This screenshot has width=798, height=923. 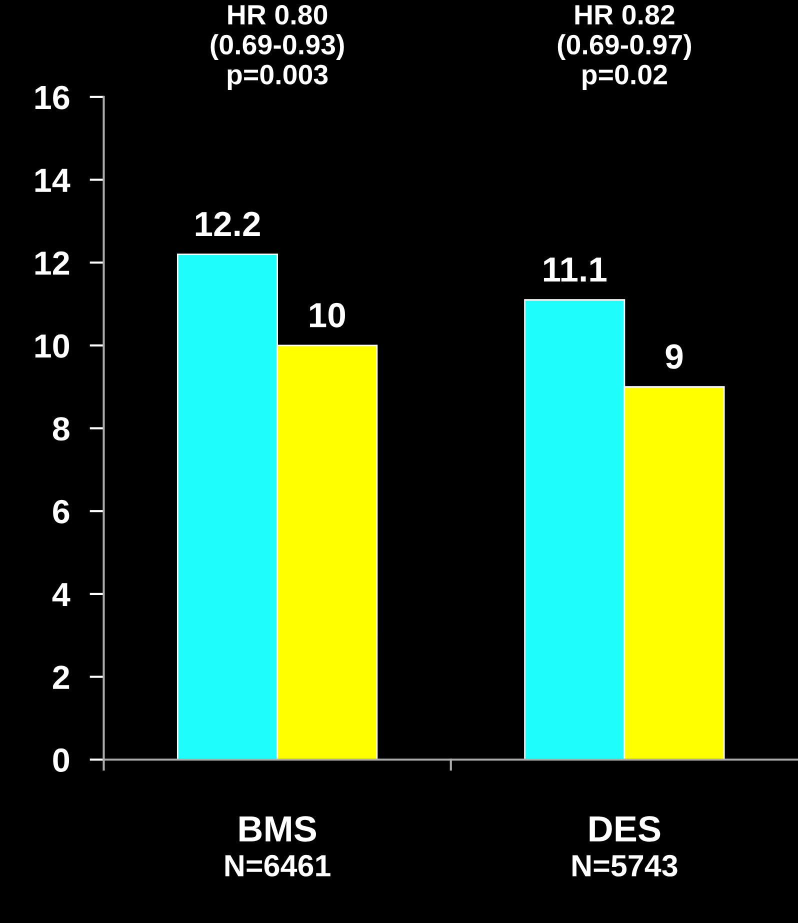 I want to click on data-label: 9, so click(x=674, y=356).